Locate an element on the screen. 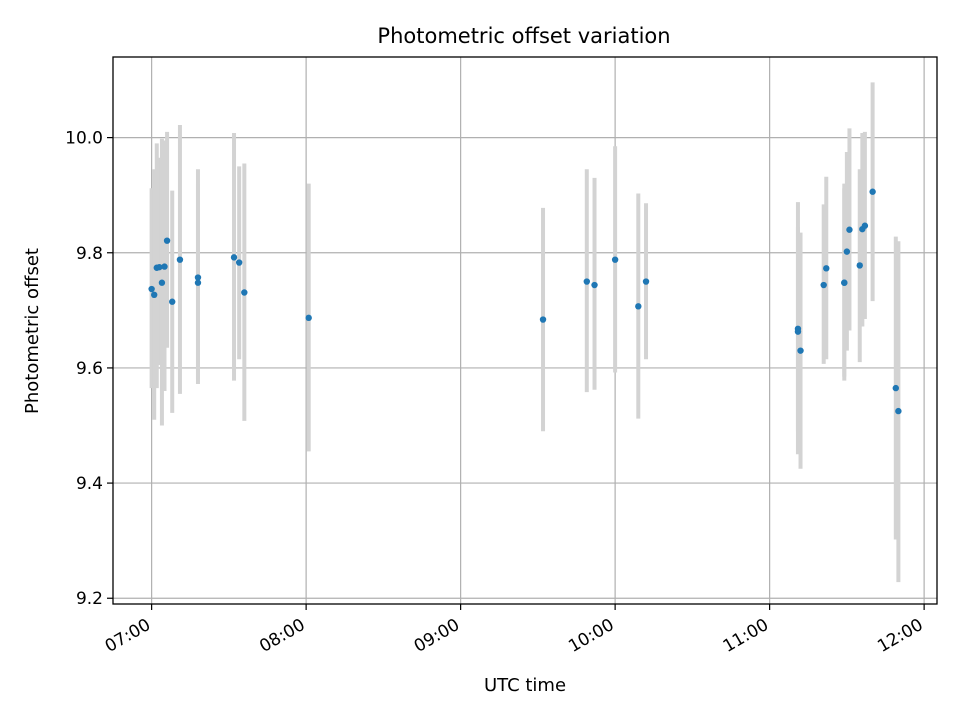 Image resolution: width=960 pixels, height=720 pixels. y-tick-label: 10.0 is located at coordinates (84, 139).